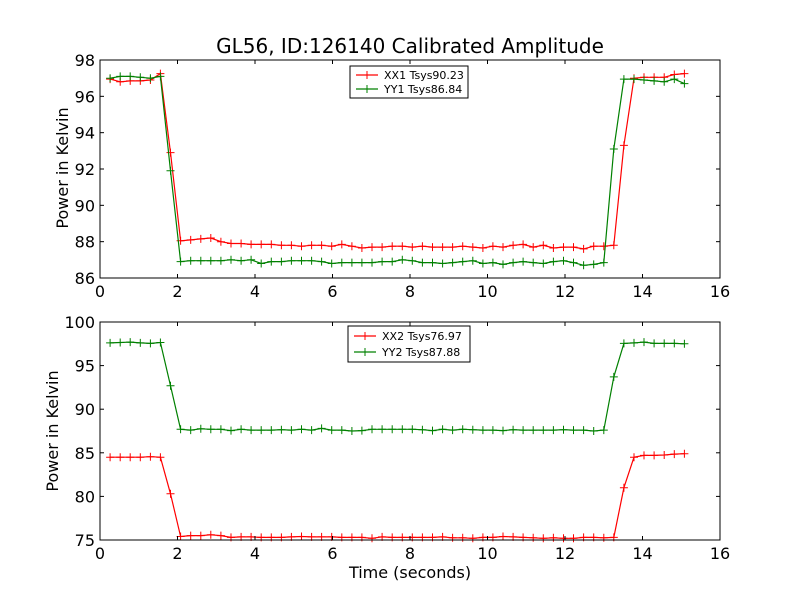 Image resolution: width=800 pixels, height=600 pixels. What do you see at coordinates (62, 167) in the screenshot?
I see `top-y-axis-label: Power in Kelvin` at bounding box center [62, 167].